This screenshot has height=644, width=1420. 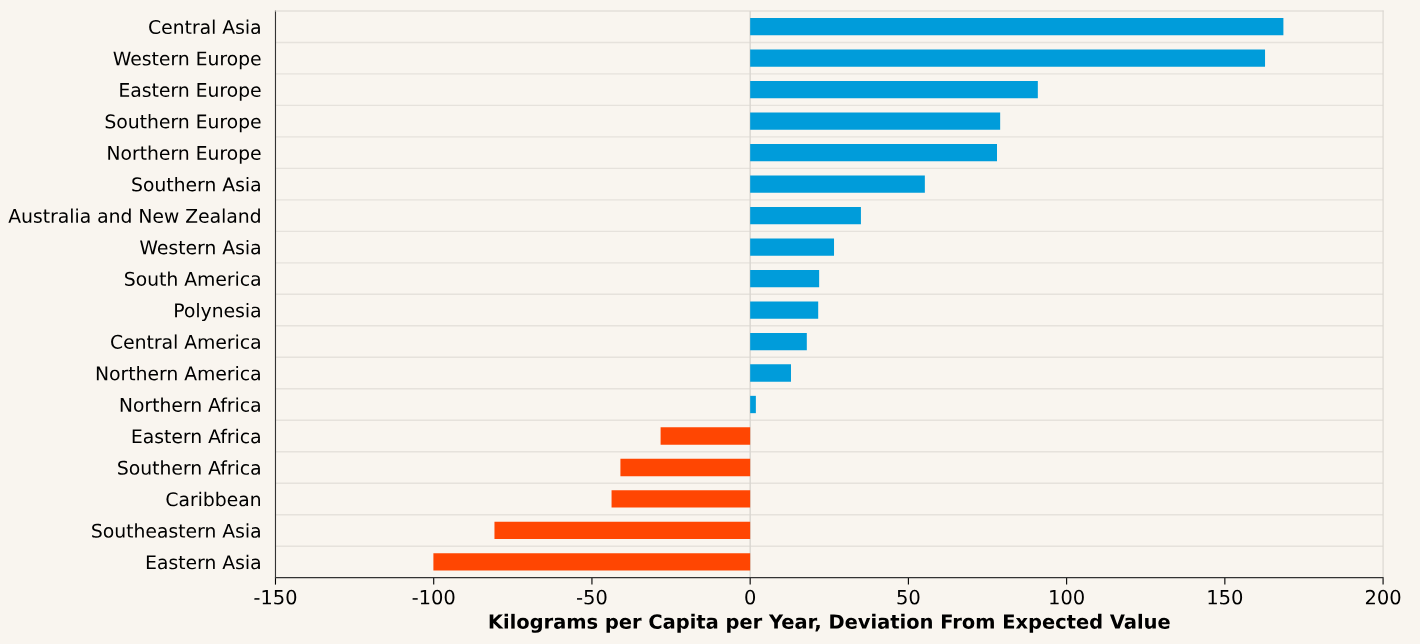 What do you see at coordinates (275, 597) in the screenshot?
I see `x-tick-label: -150` at bounding box center [275, 597].